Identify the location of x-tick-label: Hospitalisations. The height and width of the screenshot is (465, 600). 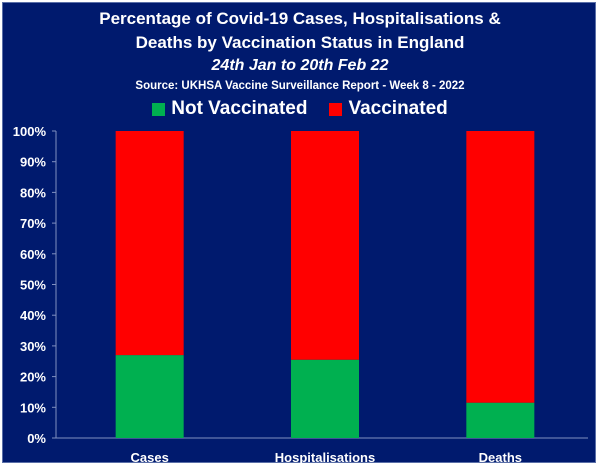
(325, 457).